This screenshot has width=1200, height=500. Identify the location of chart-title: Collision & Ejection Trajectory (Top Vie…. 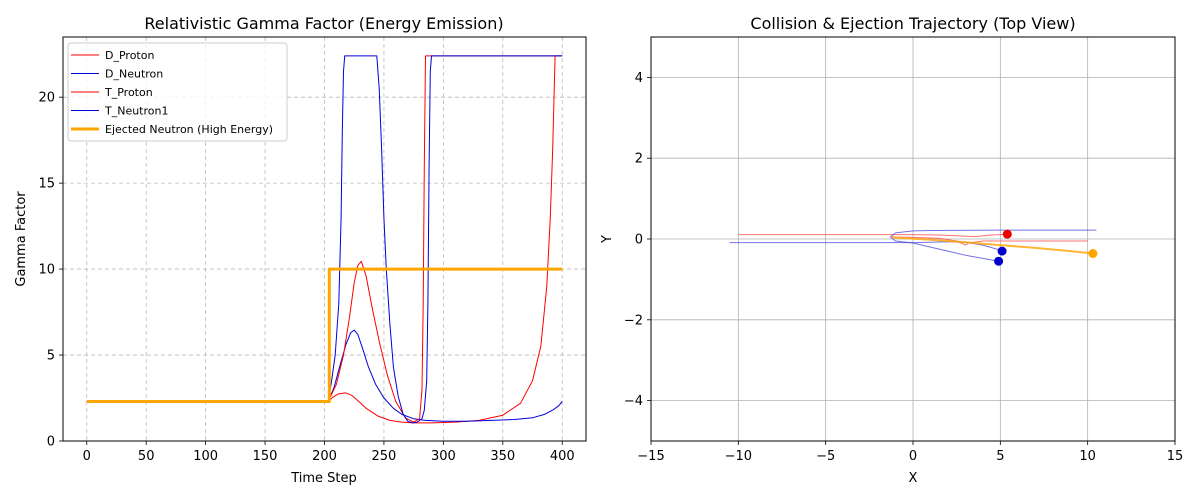
(912, 23).